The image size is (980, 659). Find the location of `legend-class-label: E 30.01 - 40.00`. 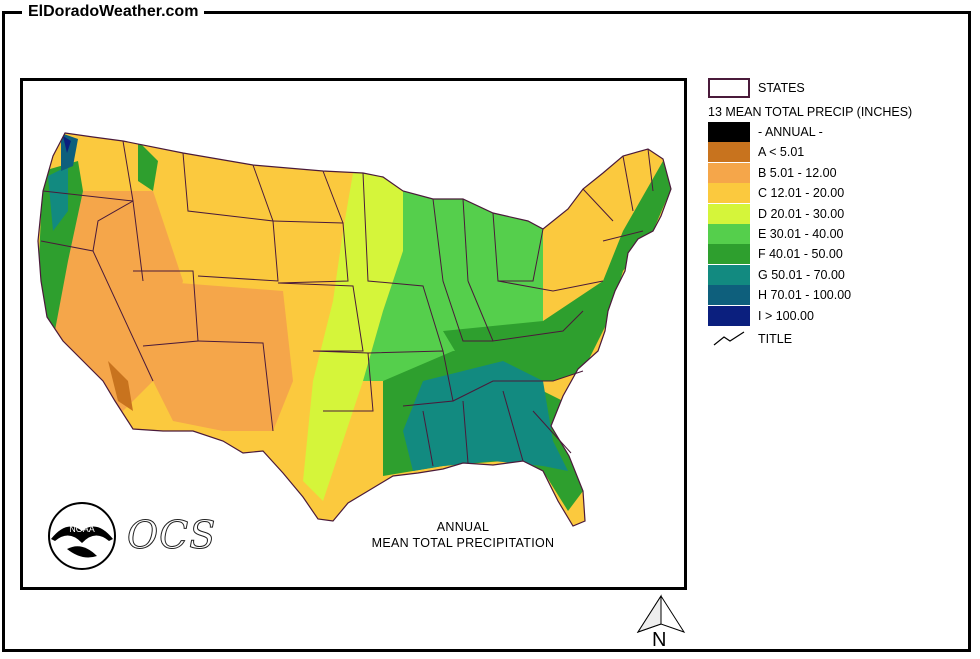

legend-class-label: E 30.01 - 40.00 is located at coordinates (801, 234).